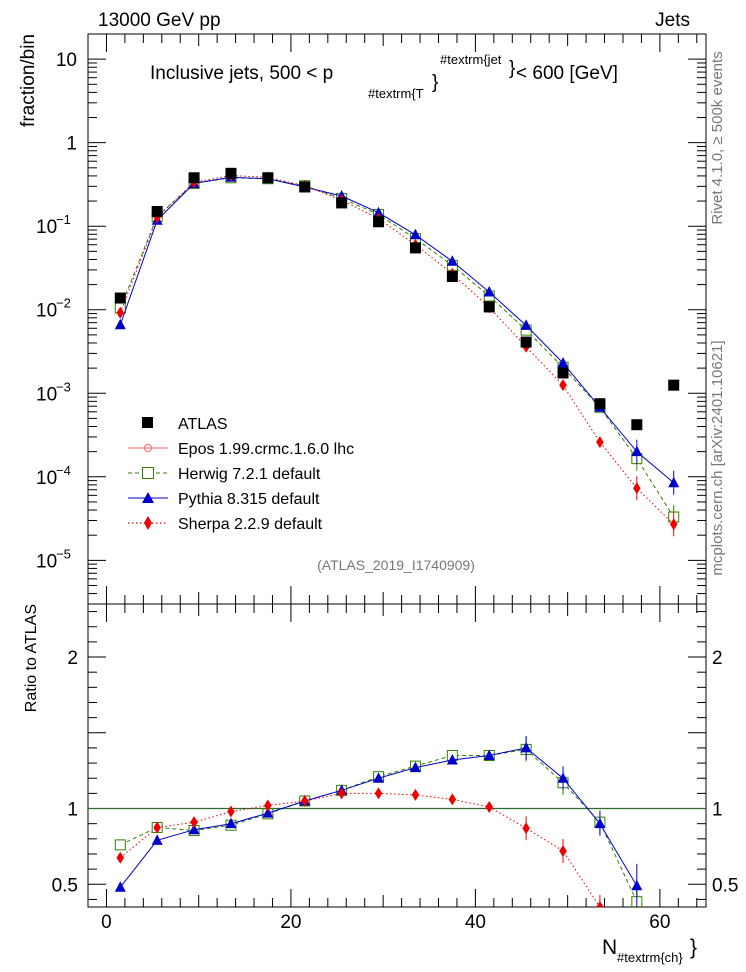 This screenshot has width=746, height=972. What do you see at coordinates (148, 523) in the screenshot?
I see `legend-marker-sherpa` at bounding box center [148, 523].